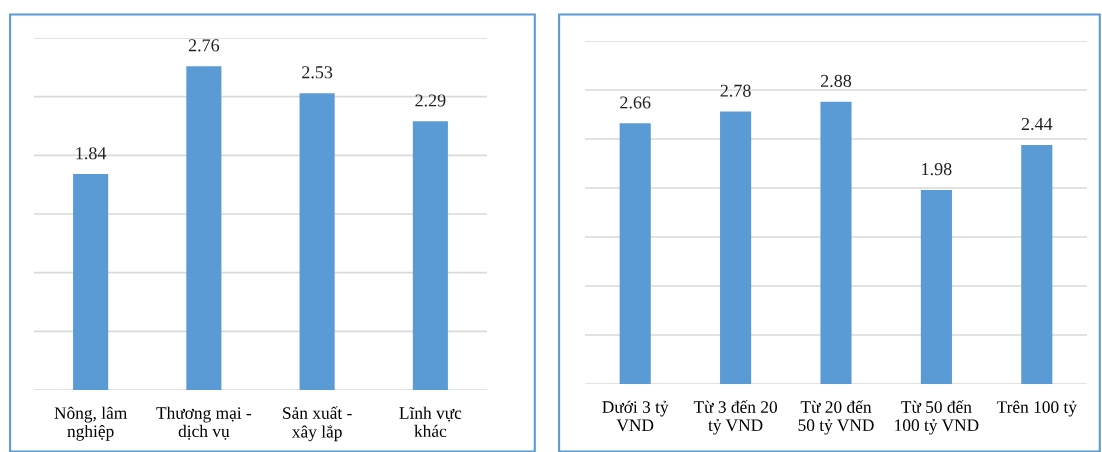 This screenshot has width=1102, height=452. I want to click on data-label: 2.29, so click(430, 100).